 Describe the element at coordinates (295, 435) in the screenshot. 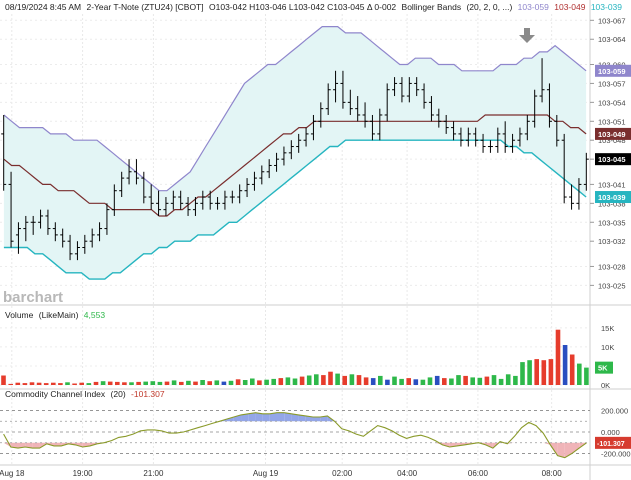

I see `cci-panel` at that location.